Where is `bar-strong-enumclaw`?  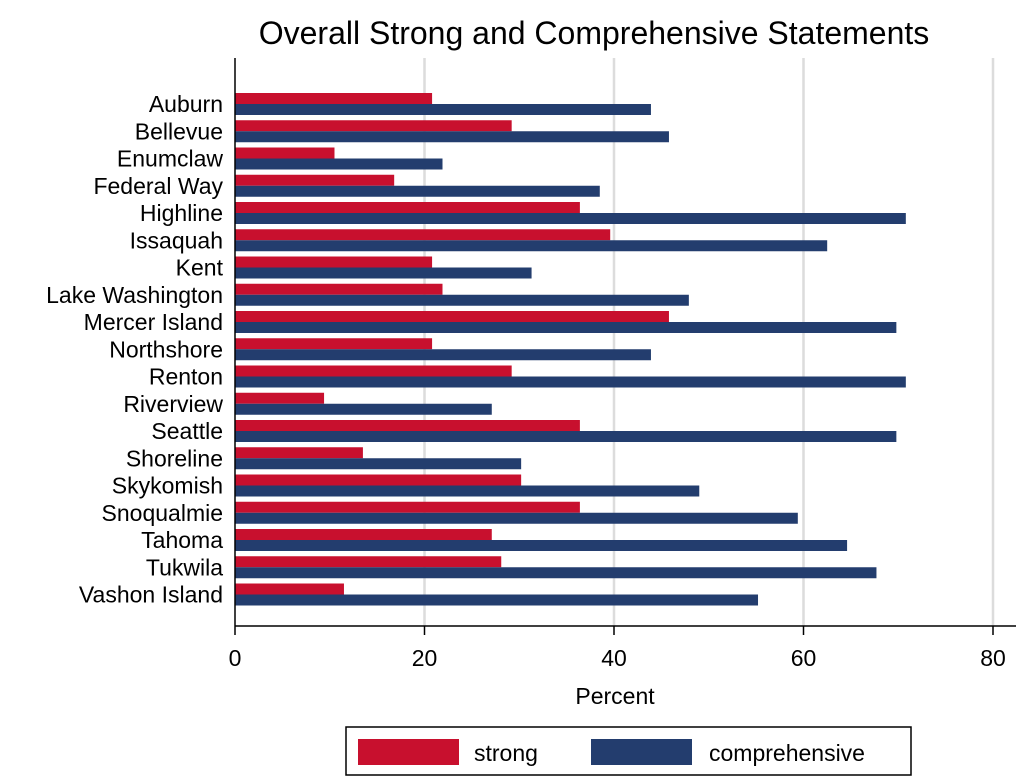 bar-strong-enumclaw is located at coordinates (285, 153).